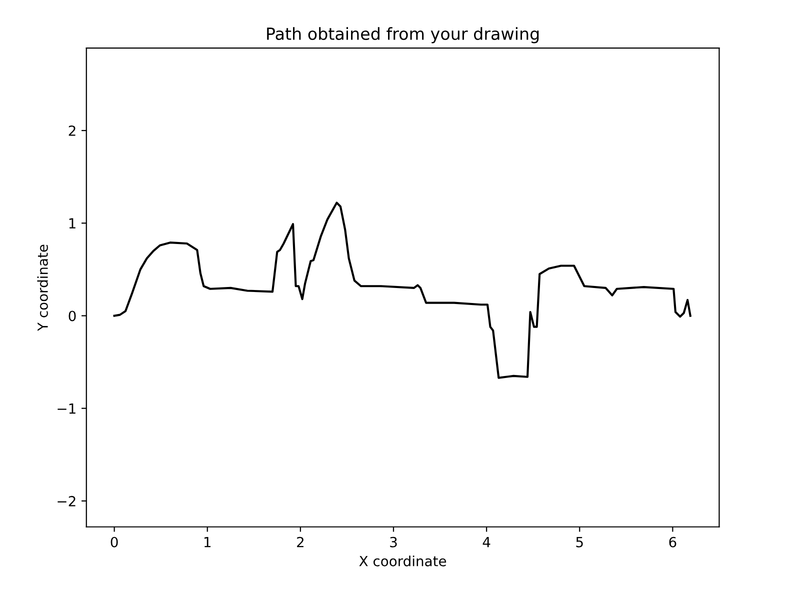 This screenshot has width=800, height=594. Describe the element at coordinates (207, 542) in the screenshot. I see `x-tick-label: 1` at that location.